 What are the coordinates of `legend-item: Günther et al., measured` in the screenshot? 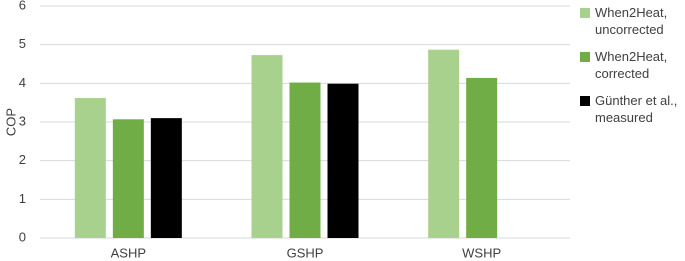 It's located at (632, 109).